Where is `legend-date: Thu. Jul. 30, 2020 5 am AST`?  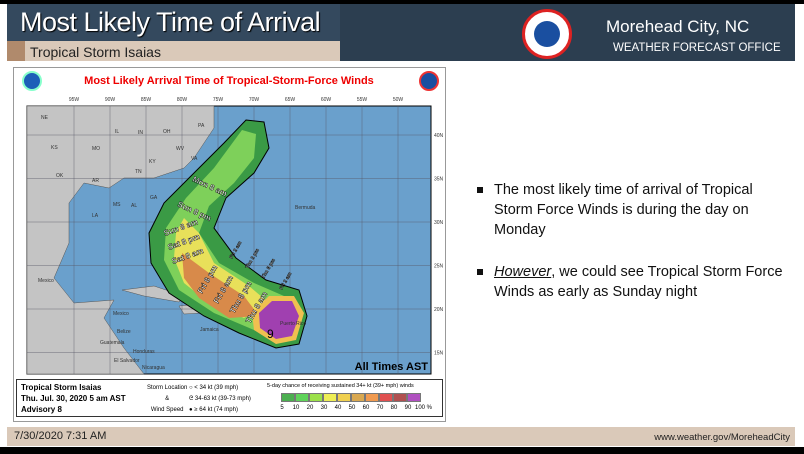
legend-date: Thu. Jul. 30, 2020 5 am AST is located at coordinates (73, 398).